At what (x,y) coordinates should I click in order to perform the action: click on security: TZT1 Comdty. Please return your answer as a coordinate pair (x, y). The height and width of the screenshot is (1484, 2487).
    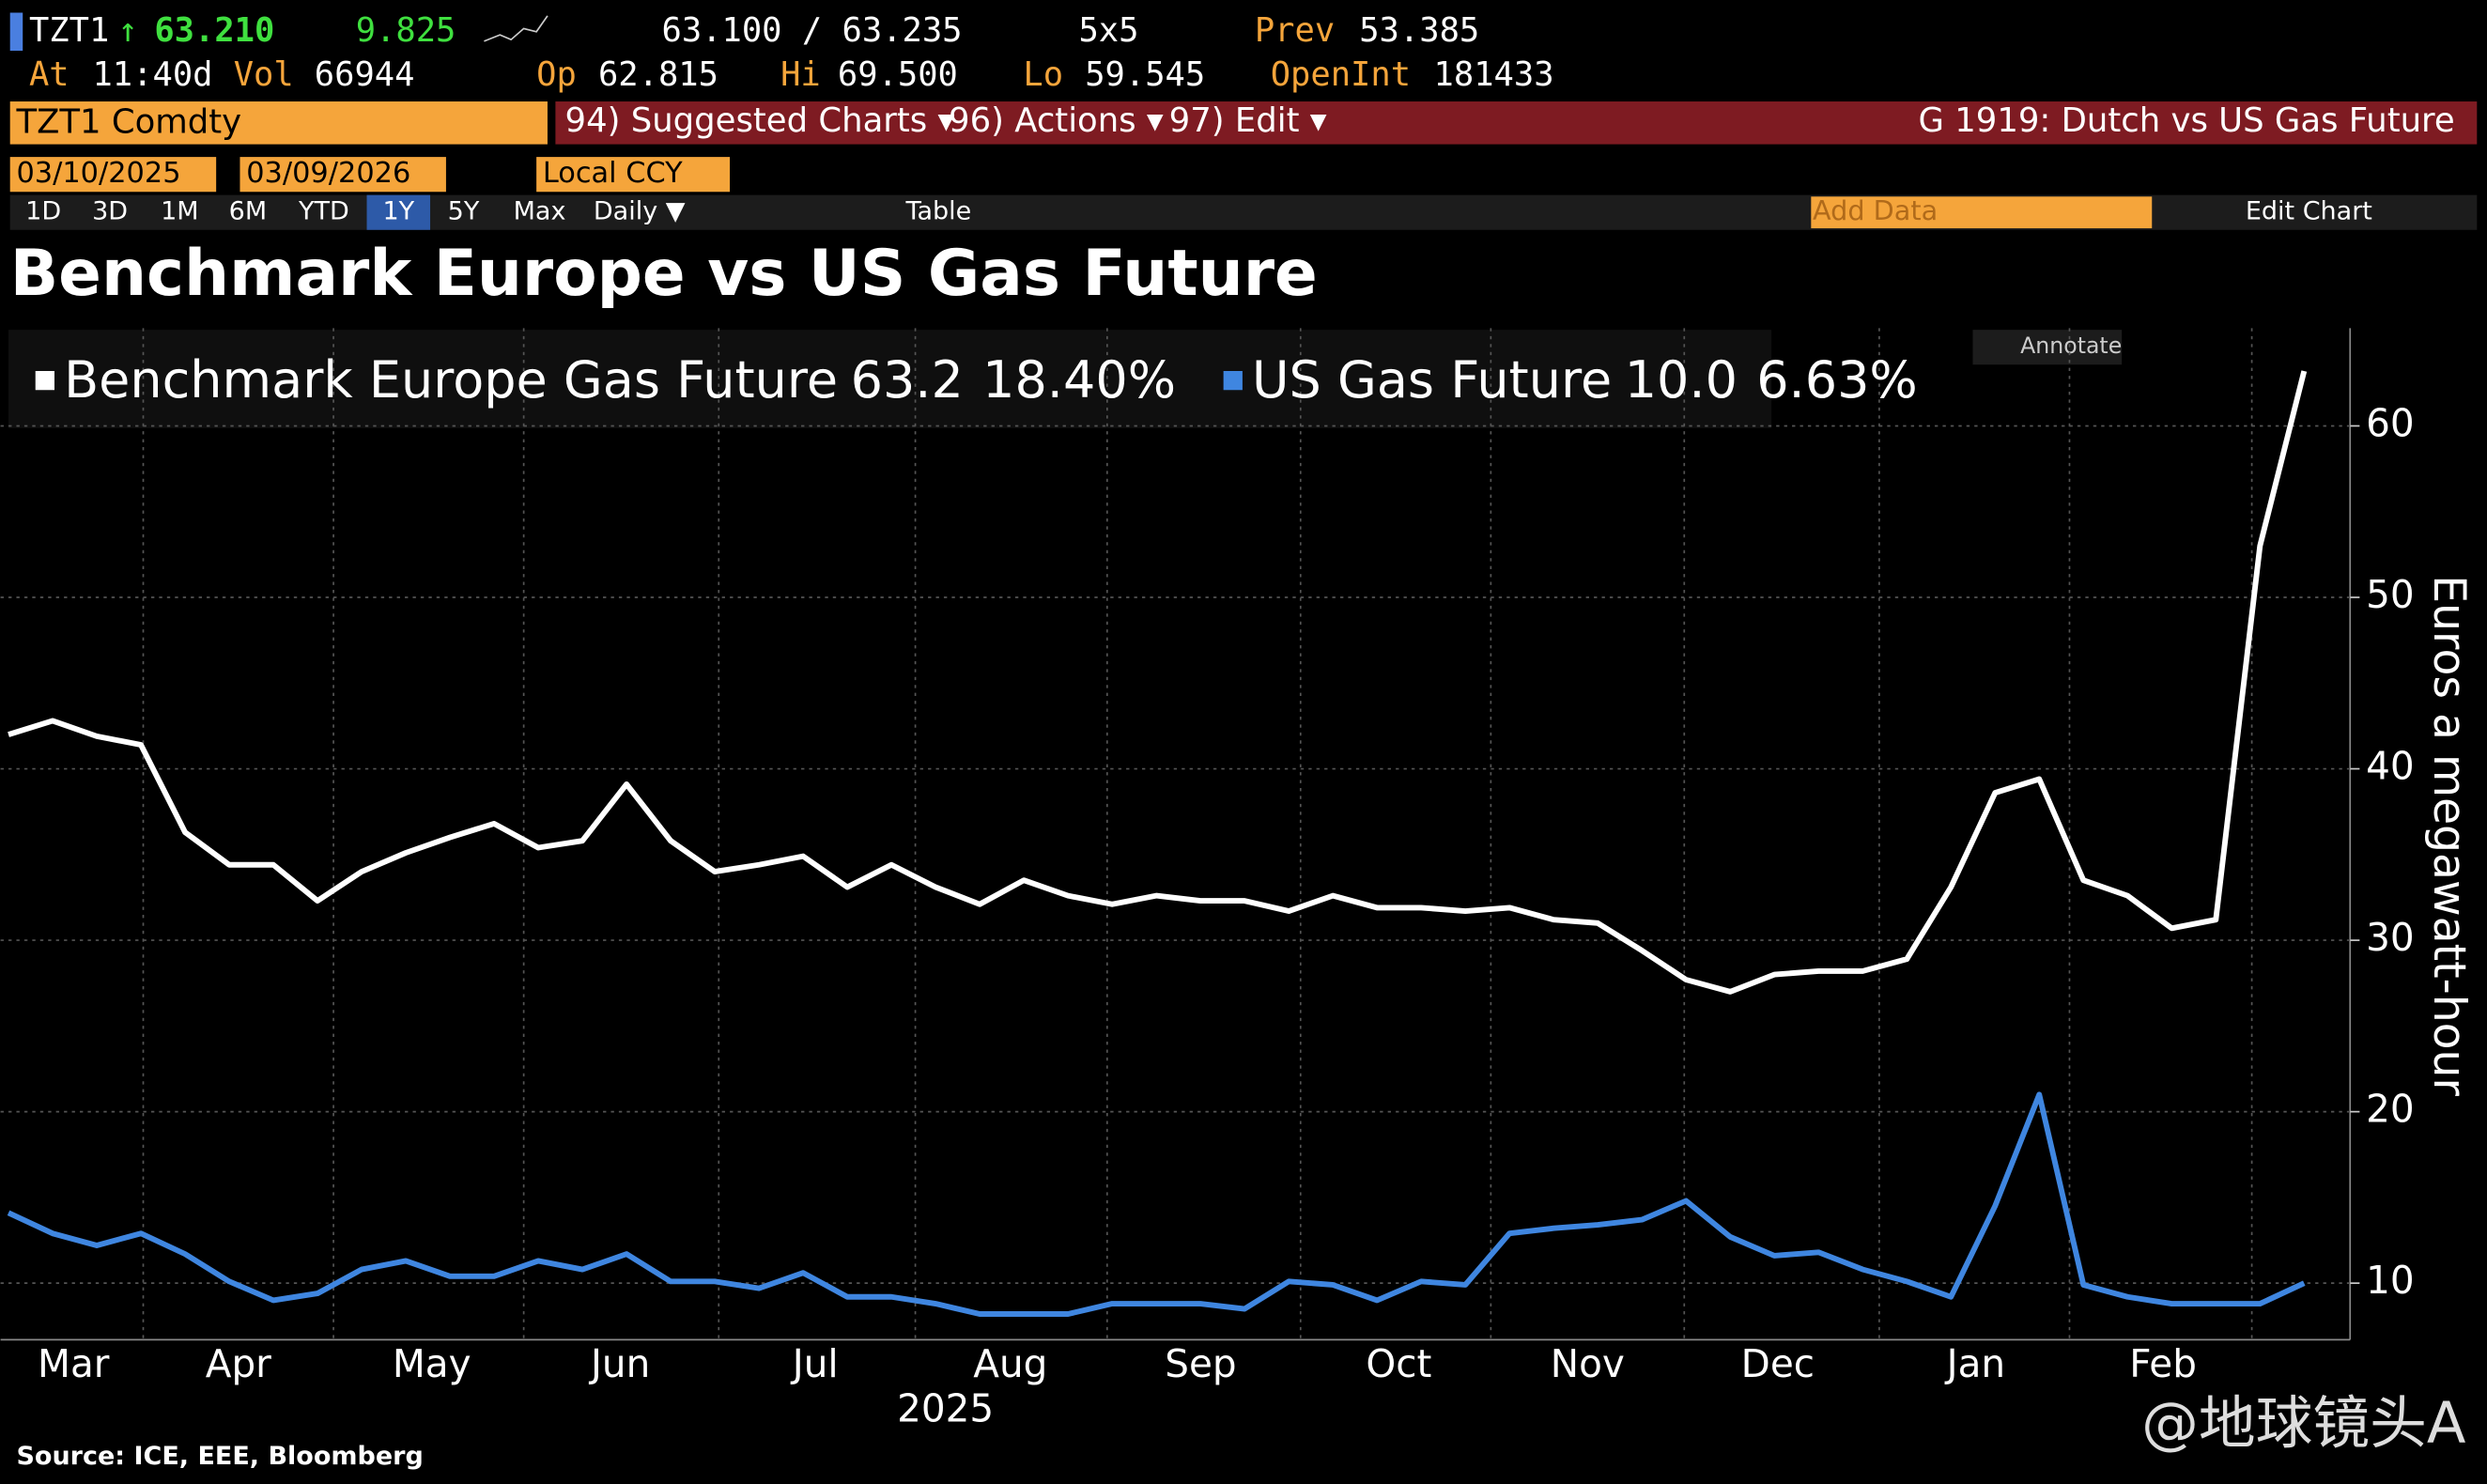
    Looking at the image, I should click on (128, 122).